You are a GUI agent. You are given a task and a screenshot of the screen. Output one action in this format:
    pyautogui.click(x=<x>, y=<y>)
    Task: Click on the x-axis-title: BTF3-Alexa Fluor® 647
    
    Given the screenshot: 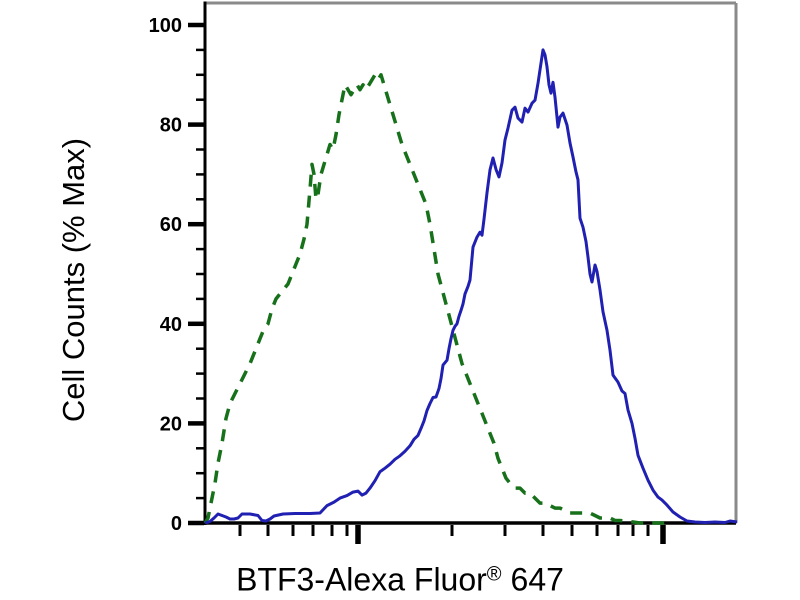 What is the action you would take?
    pyautogui.click(x=400, y=580)
    